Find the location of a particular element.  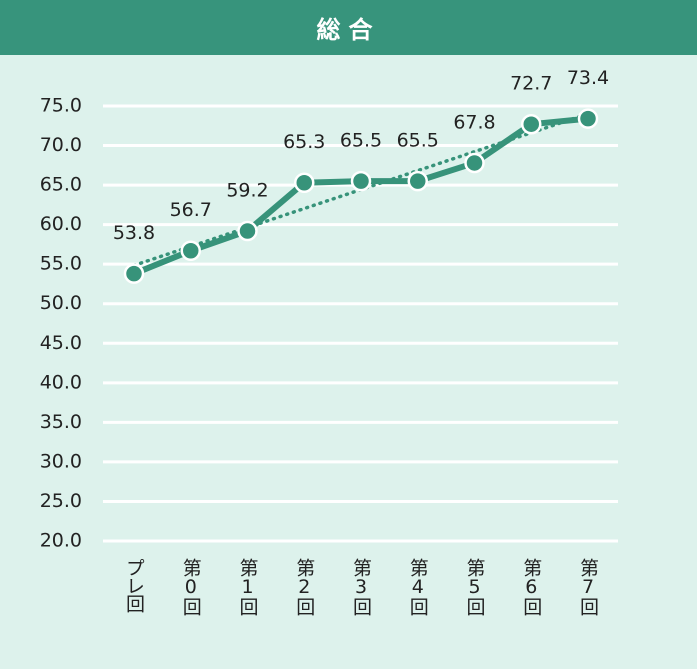

data-label: 73.4 is located at coordinates (588, 78).